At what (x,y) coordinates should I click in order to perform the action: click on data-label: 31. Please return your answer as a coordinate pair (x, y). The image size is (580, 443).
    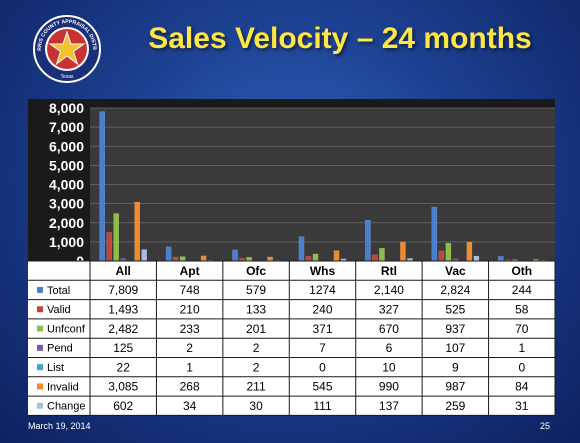
    Looking at the image, I should click on (522, 406).